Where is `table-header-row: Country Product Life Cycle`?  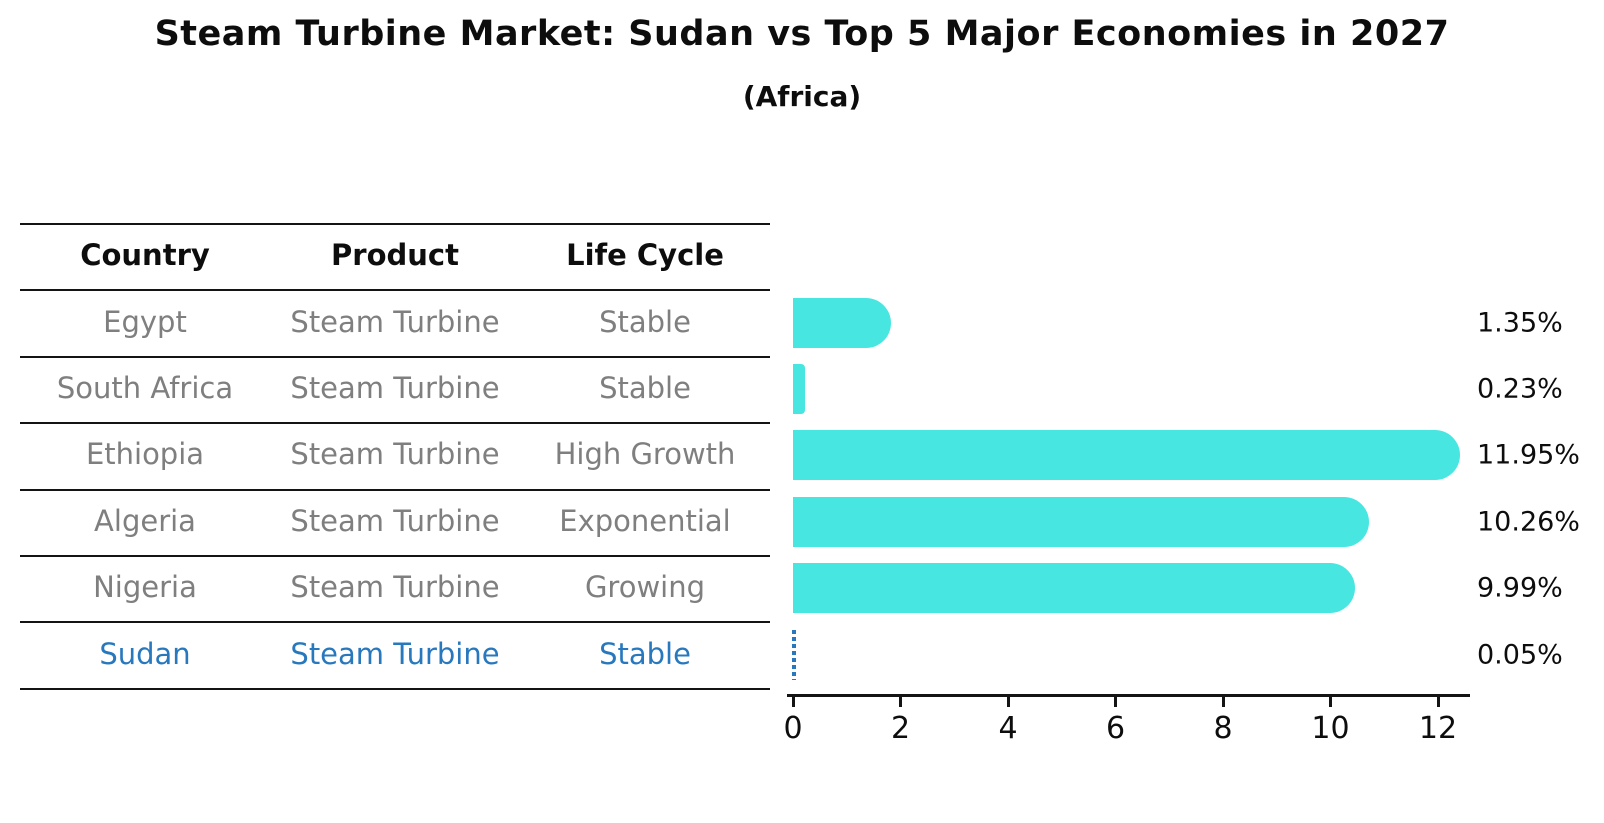
table-header-row: Country Product Life Cycle is located at coordinates (395, 256).